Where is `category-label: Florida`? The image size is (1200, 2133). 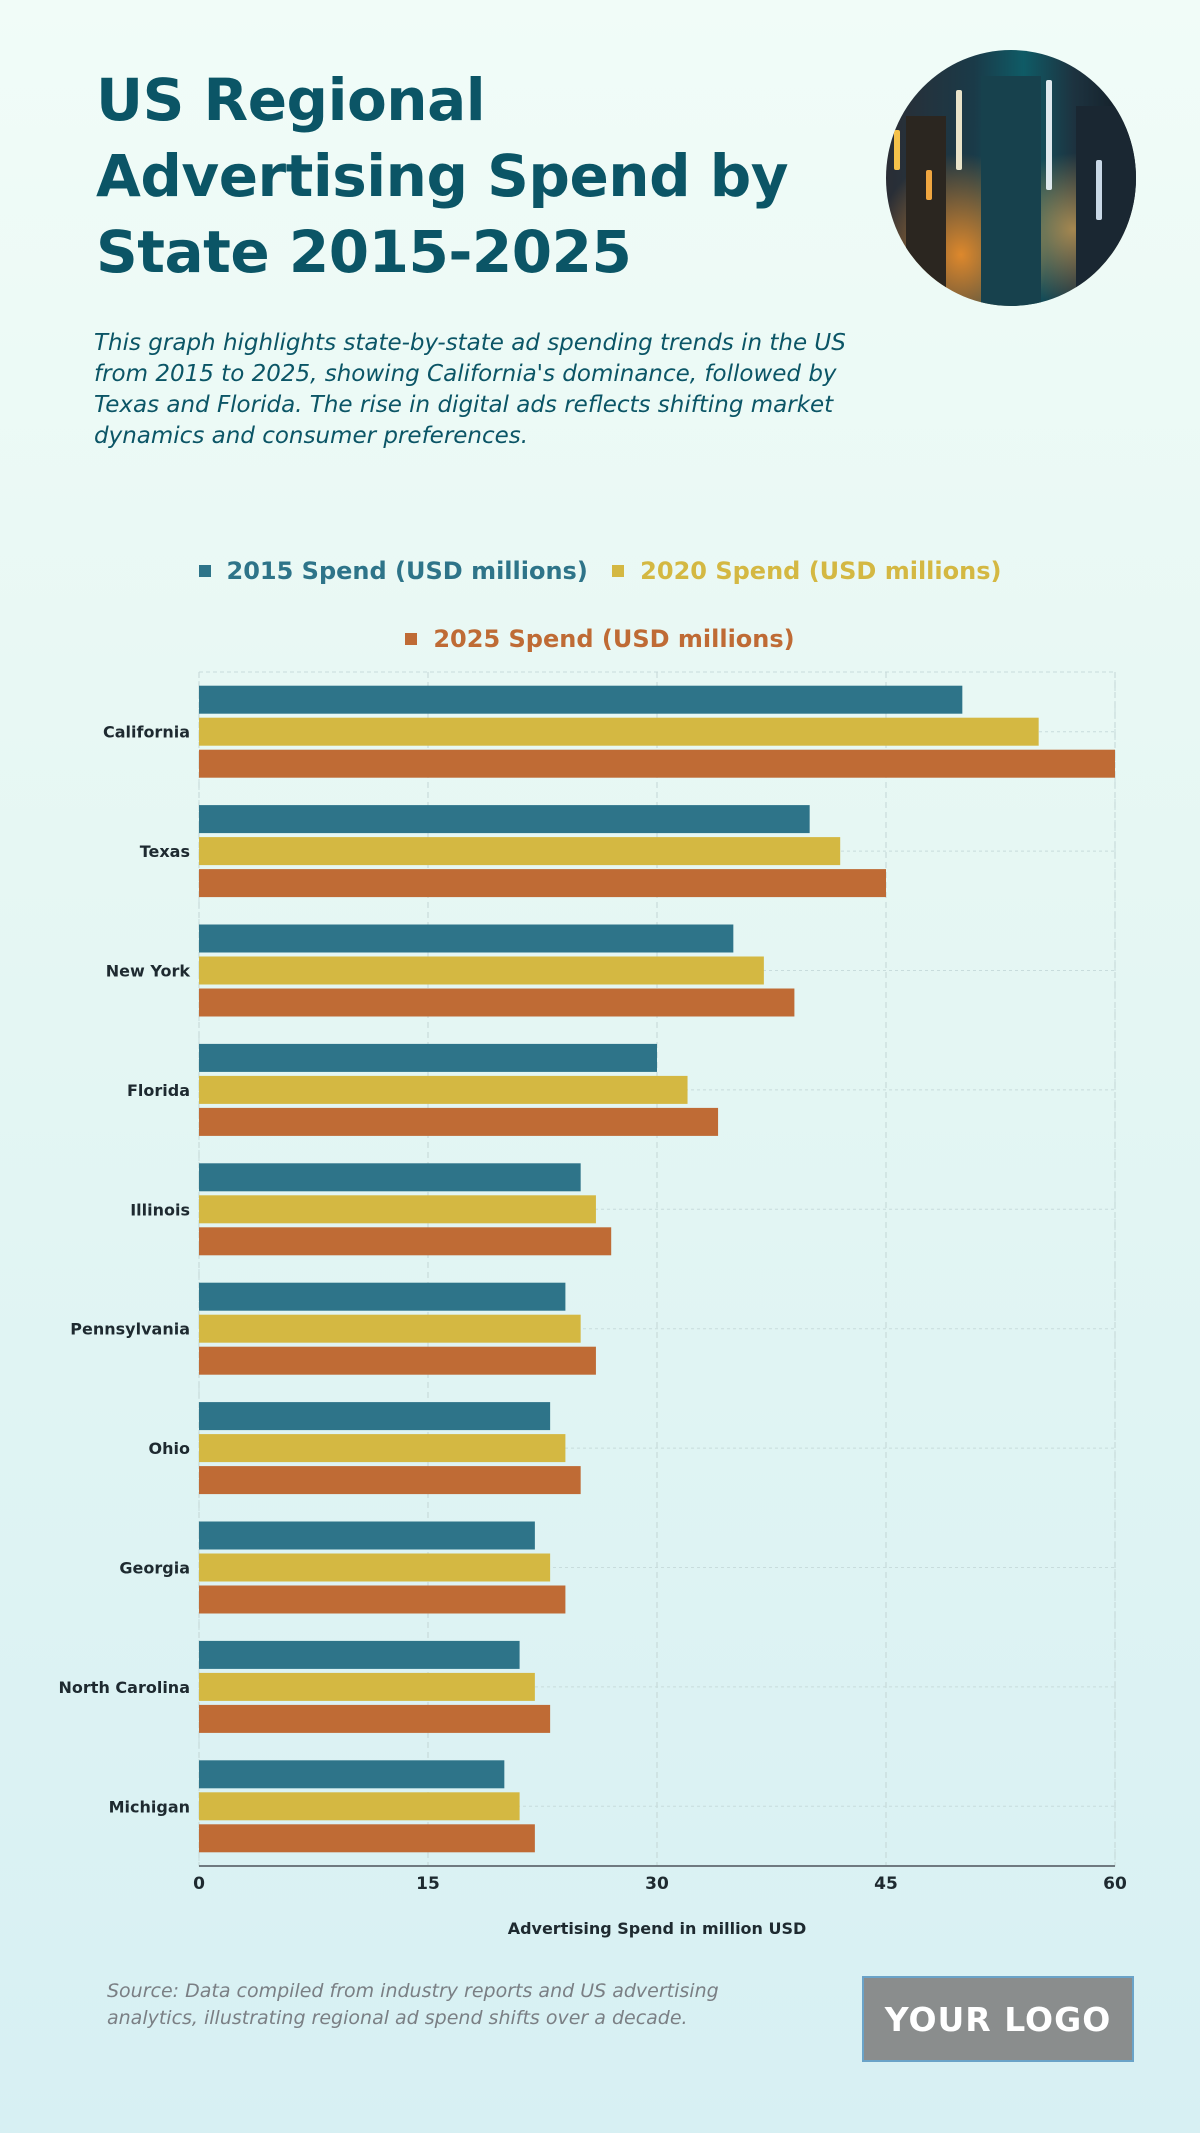
category-label: Florida is located at coordinates (158, 1090).